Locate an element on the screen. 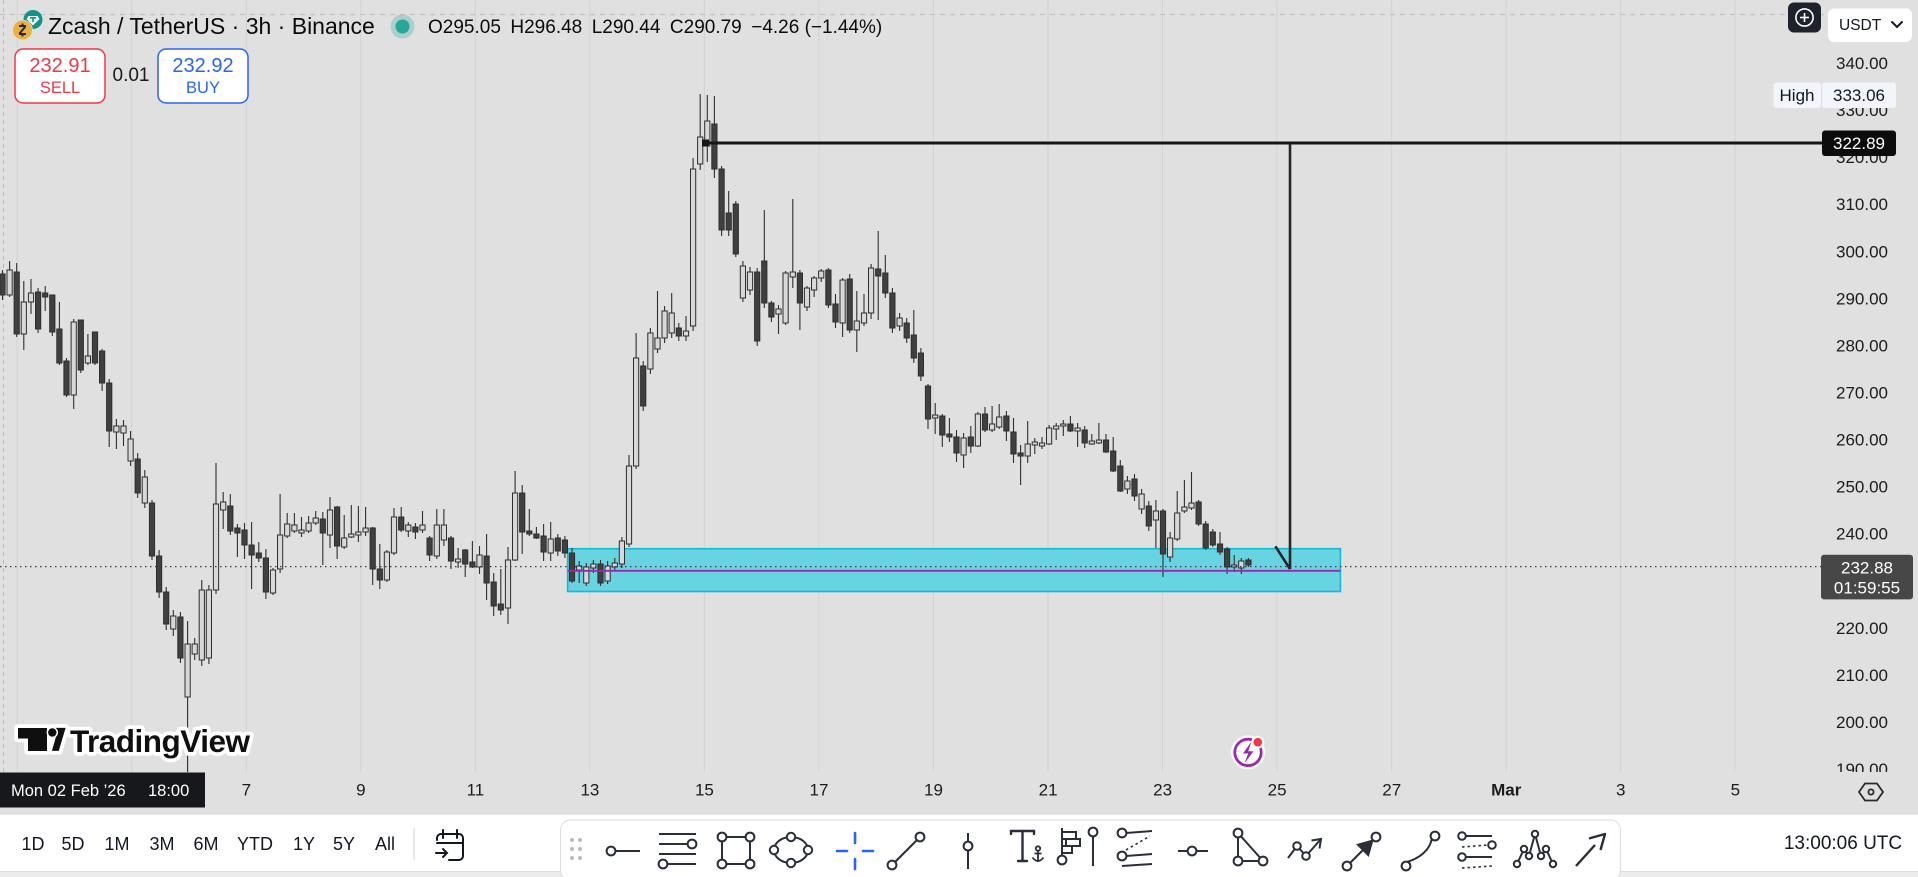 The width and height of the screenshot is (1918, 877). svg-text:Zcash / TetherUS · 3h · Binanc: Zcash / TetherUS · 3h · Binance is located at coordinates (211, 26).